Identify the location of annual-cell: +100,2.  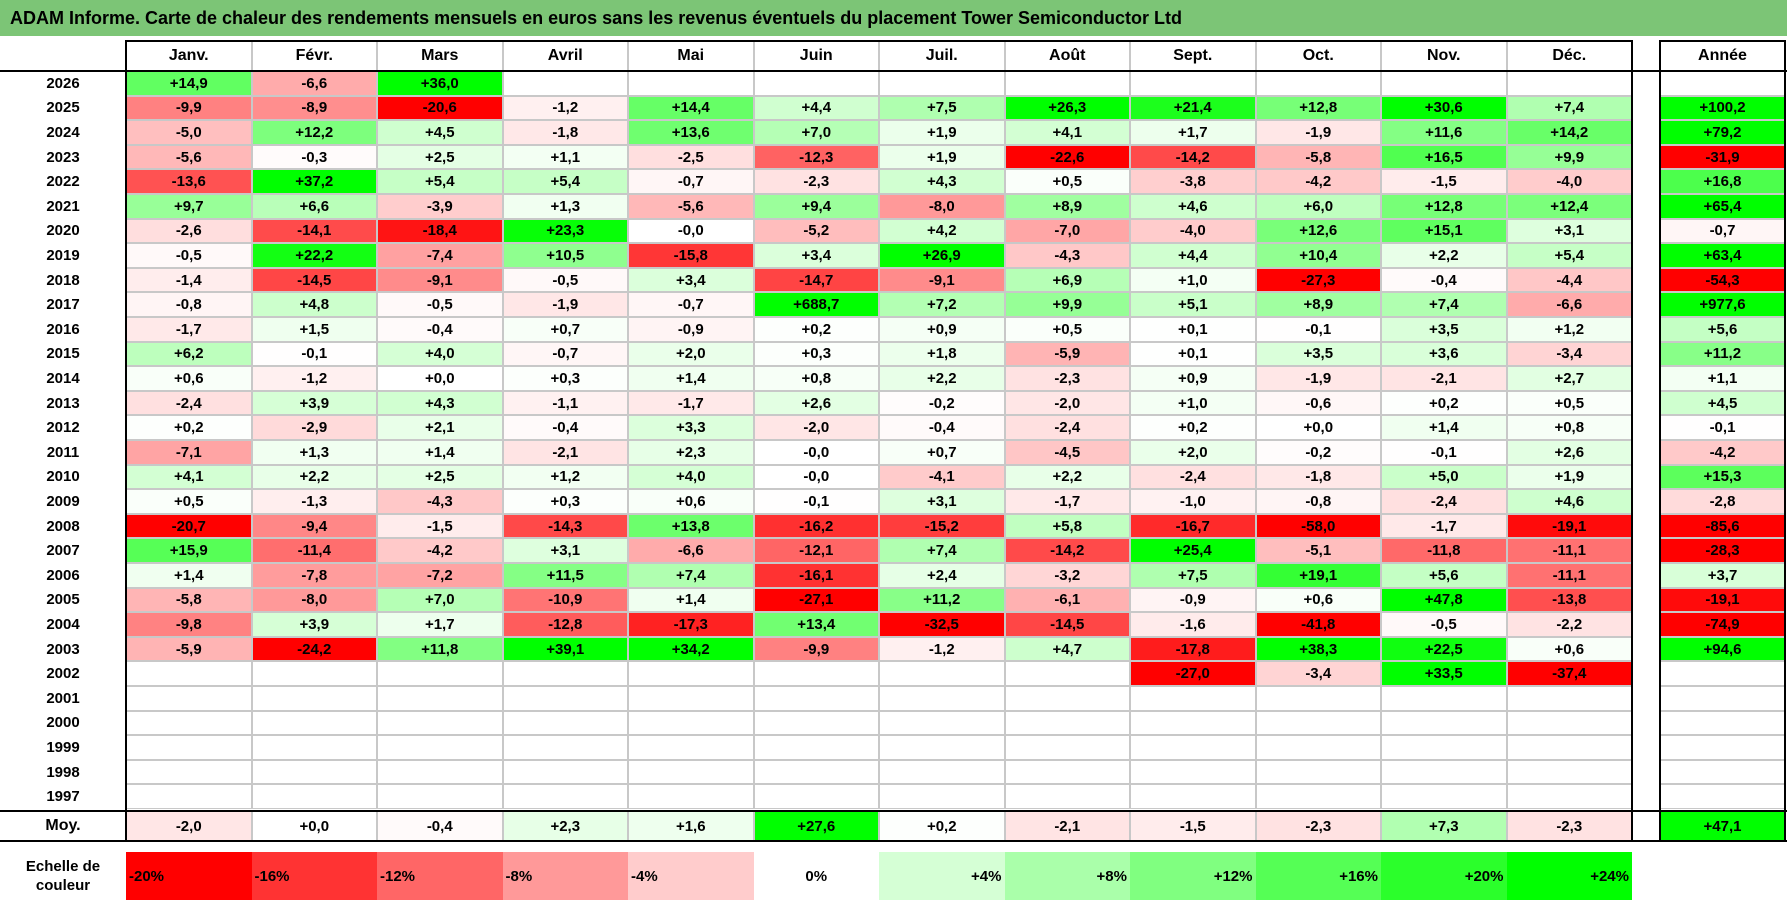
(1722, 108).